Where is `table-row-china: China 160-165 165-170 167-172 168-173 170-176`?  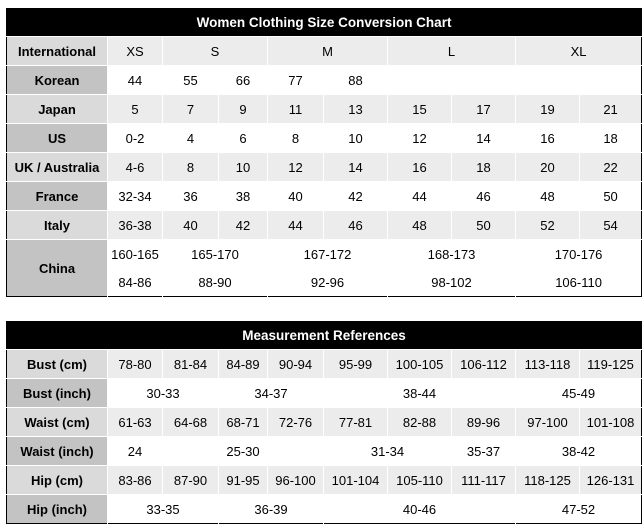
table-row-china: China 160-165 165-170 167-172 168-173 170-176 is located at coordinates (324, 268).